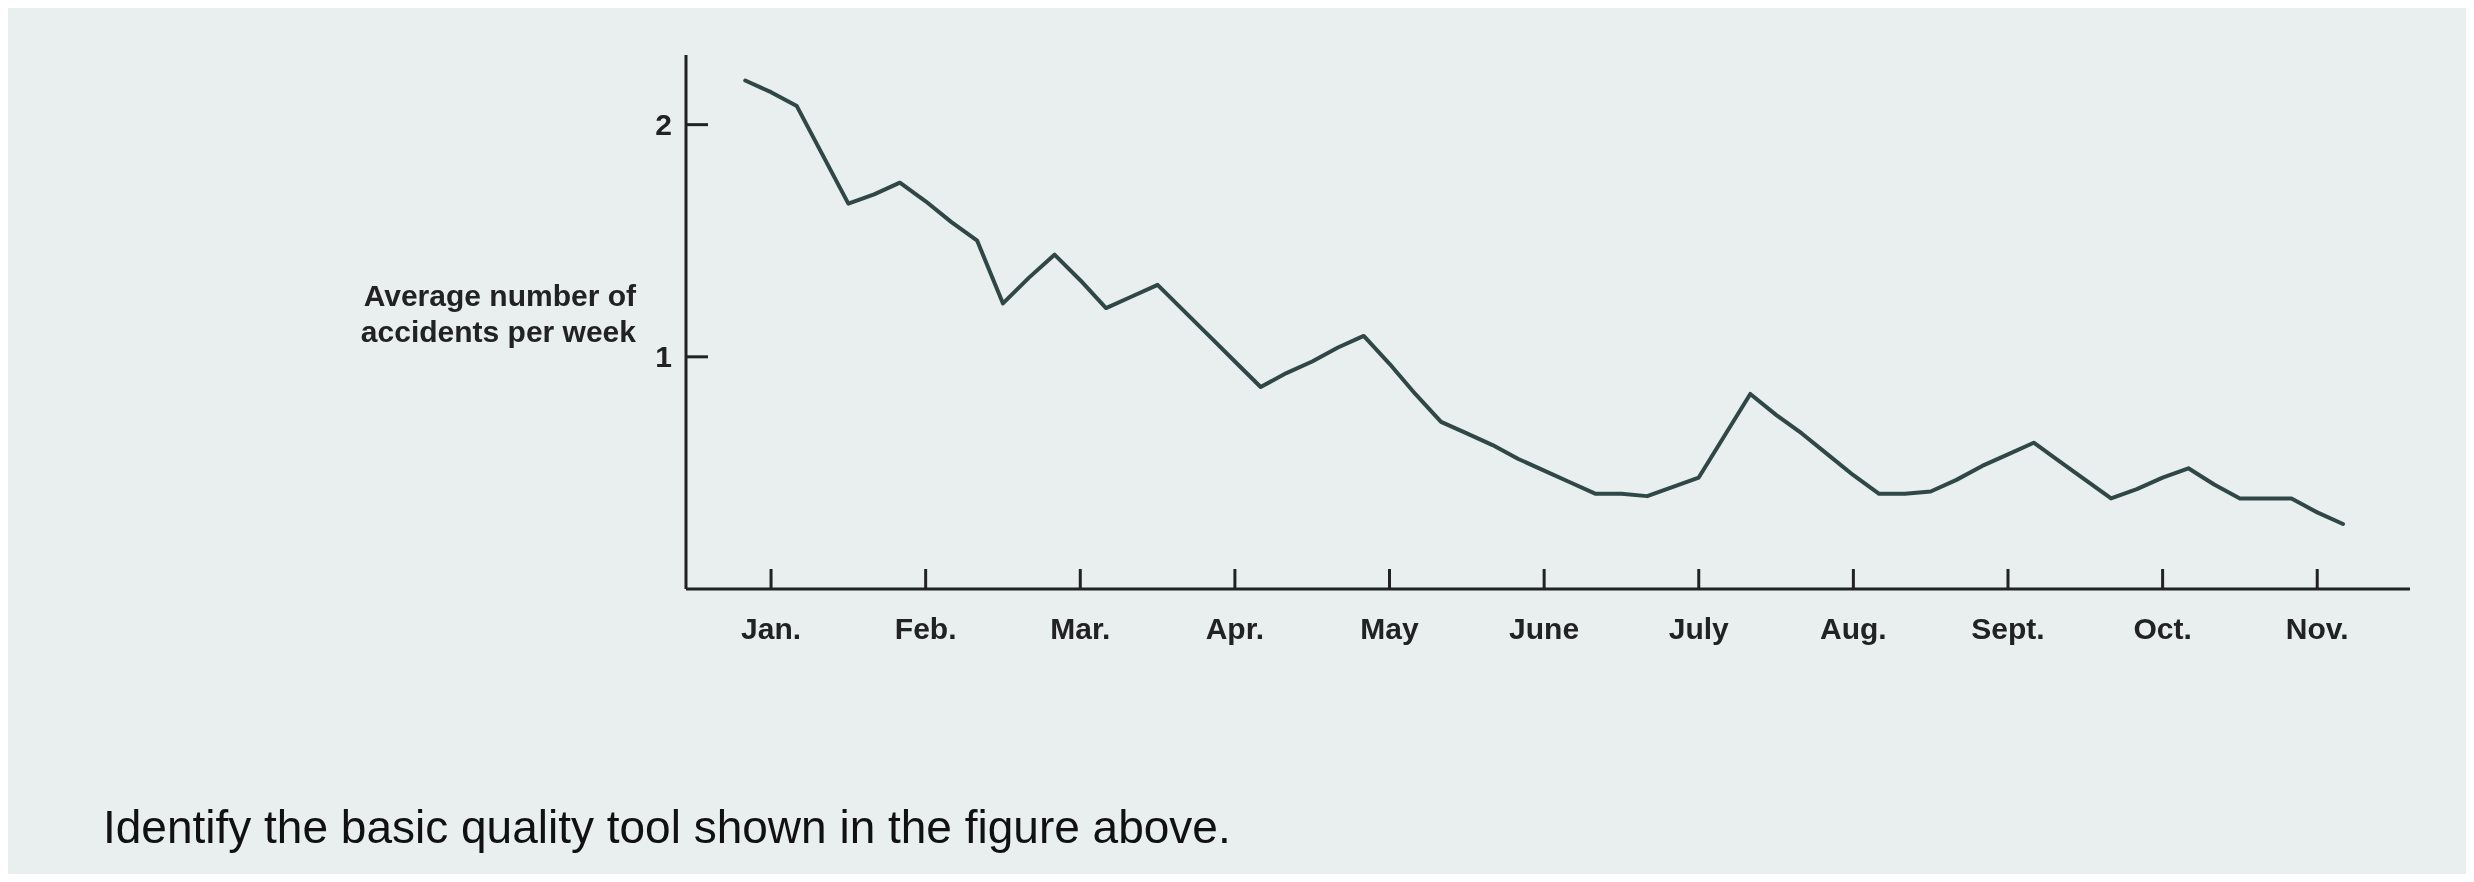 This screenshot has width=2474, height=882. I want to click on x-tick-label: Aug., so click(1853, 628).